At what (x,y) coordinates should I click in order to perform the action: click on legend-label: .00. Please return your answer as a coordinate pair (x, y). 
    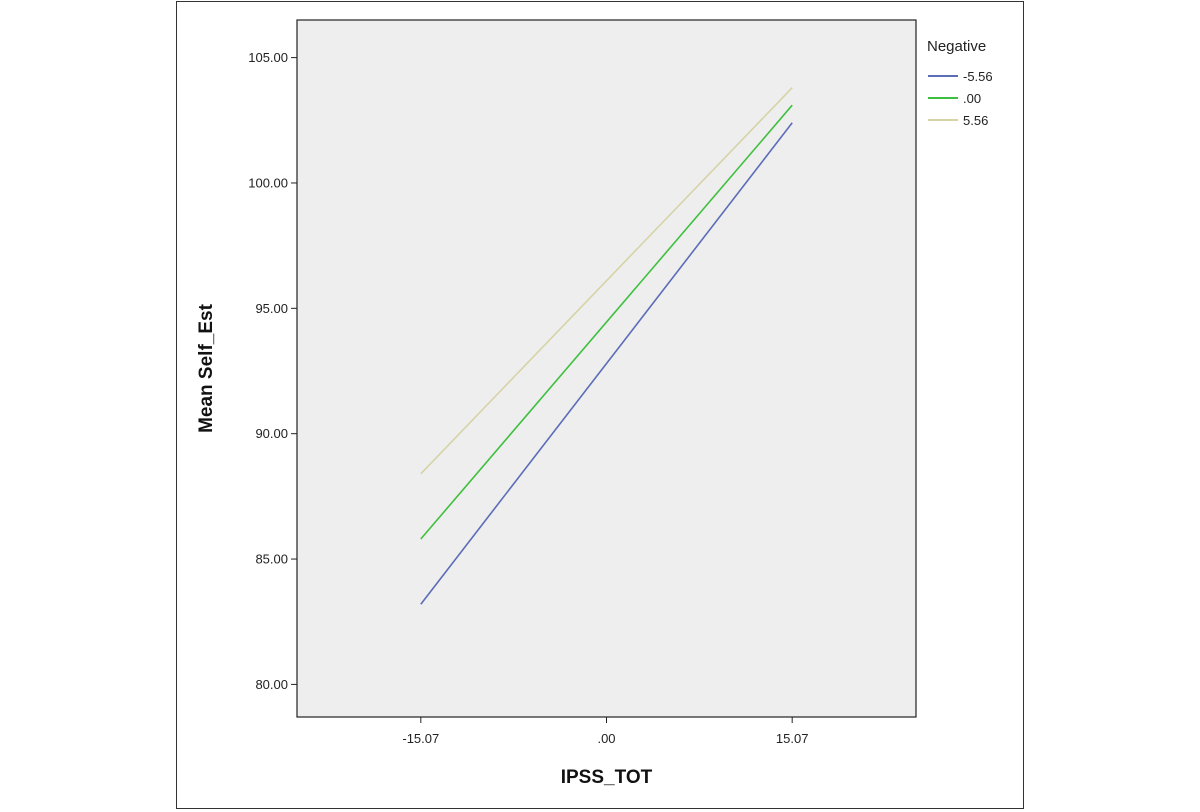
    Looking at the image, I should click on (972, 98).